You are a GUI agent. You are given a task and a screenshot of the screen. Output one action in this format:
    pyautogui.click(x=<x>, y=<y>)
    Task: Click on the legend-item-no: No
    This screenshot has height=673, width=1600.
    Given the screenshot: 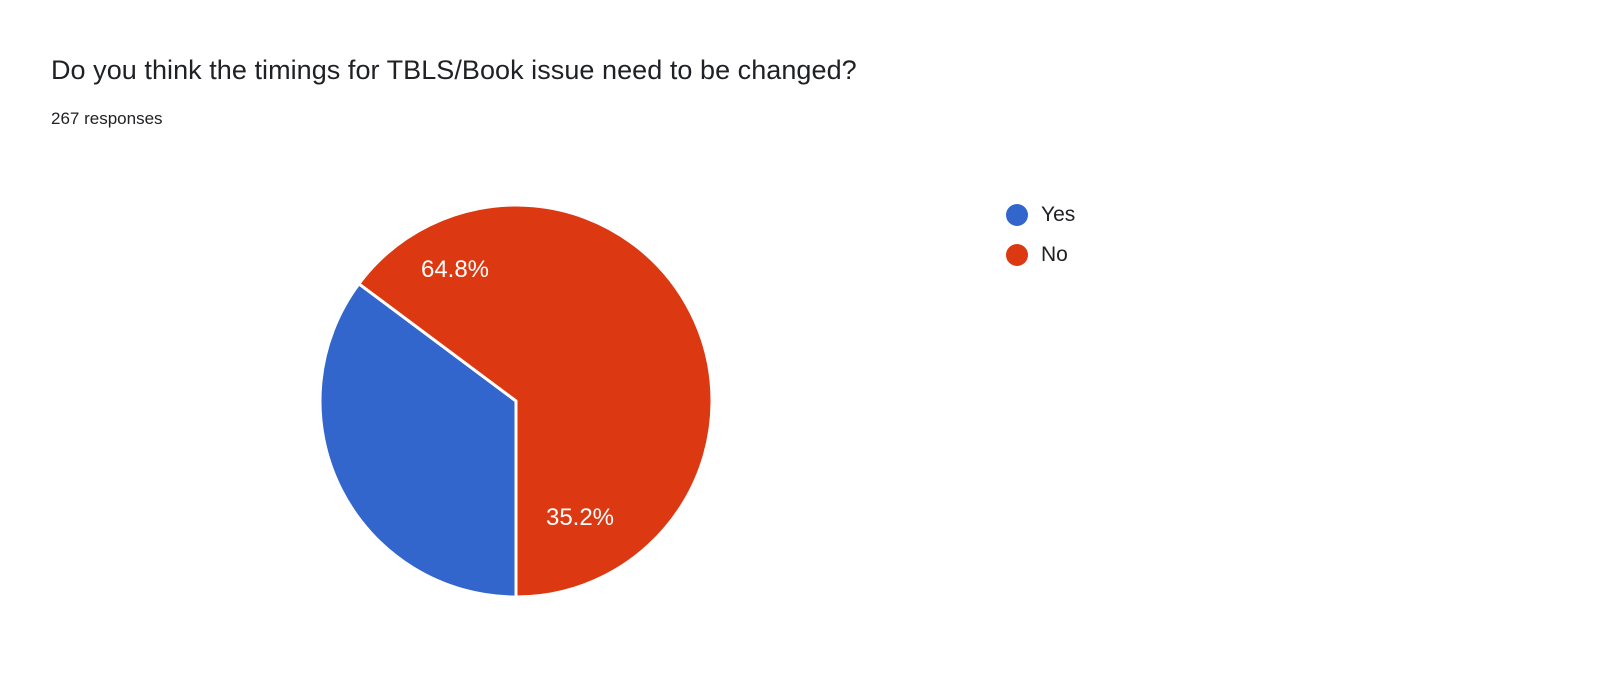 What is the action you would take?
    pyautogui.click(x=1040, y=255)
    